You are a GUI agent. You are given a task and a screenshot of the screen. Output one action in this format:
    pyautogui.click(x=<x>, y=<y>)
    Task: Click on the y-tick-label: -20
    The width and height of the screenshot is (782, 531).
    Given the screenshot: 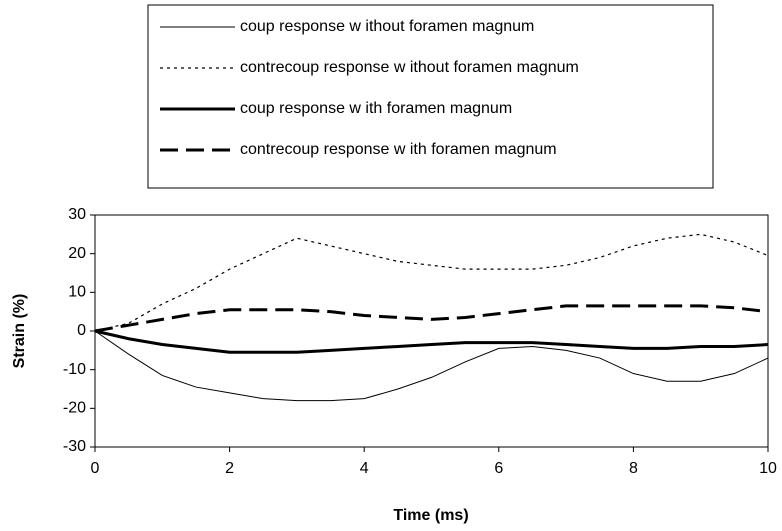 What is the action you would take?
    pyautogui.click(x=74, y=408)
    